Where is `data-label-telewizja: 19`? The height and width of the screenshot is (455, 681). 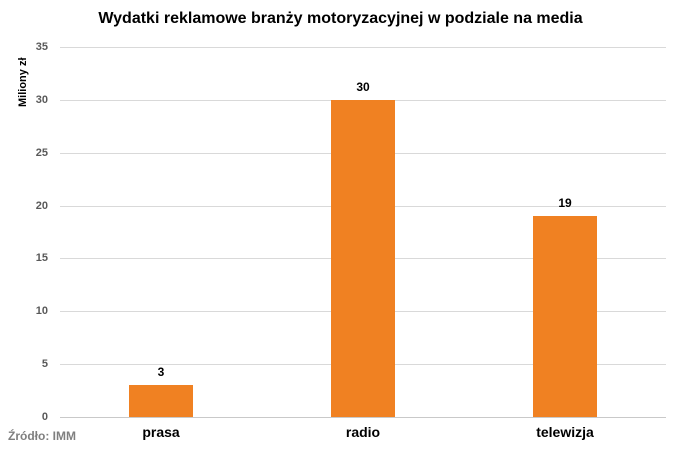 data-label-telewizja: 19 is located at coordinates (565, 203).